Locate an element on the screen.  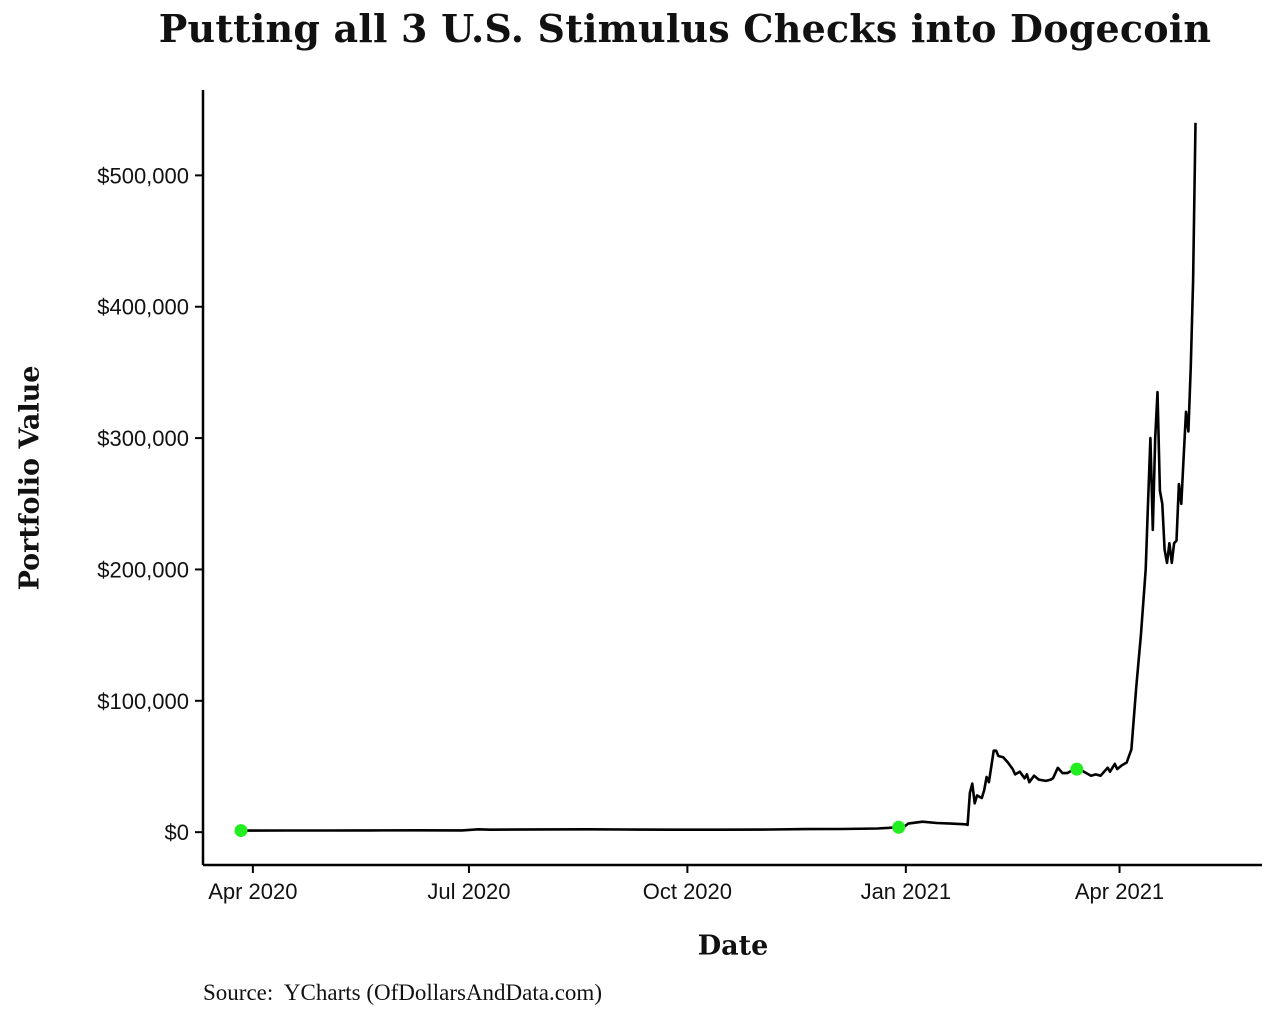
x-tick-label: Jan 2021 is located at coordinates (906, 891).